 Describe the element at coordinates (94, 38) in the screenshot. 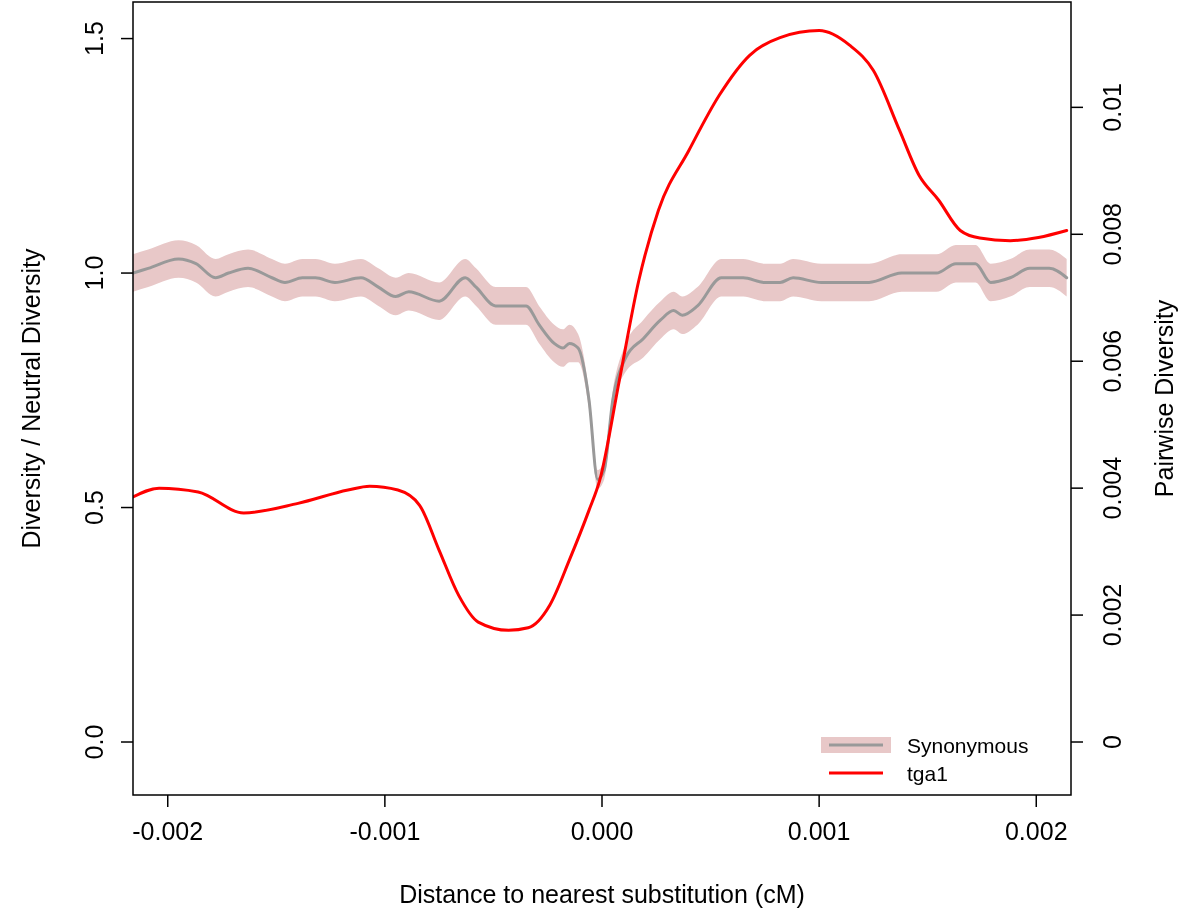

I see `y-tick-label: 1.5` at that location.